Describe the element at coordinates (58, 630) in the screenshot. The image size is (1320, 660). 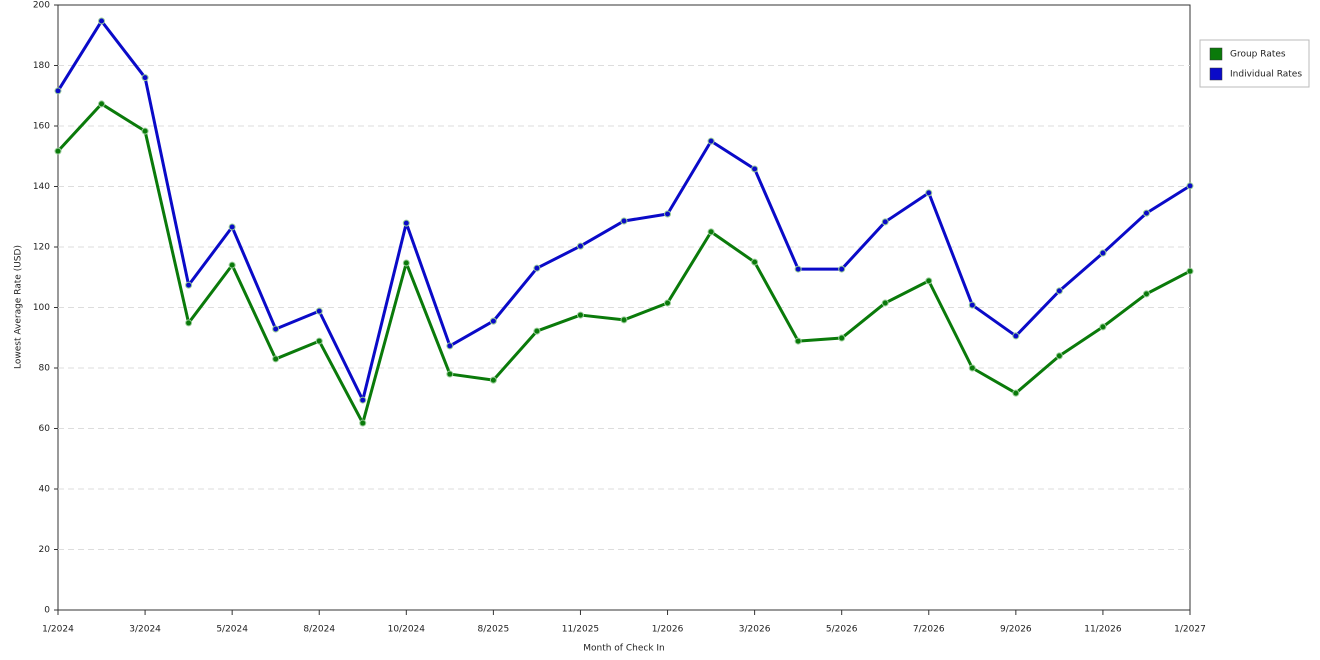
I see `x-tick-label: 1/2024` at that location.